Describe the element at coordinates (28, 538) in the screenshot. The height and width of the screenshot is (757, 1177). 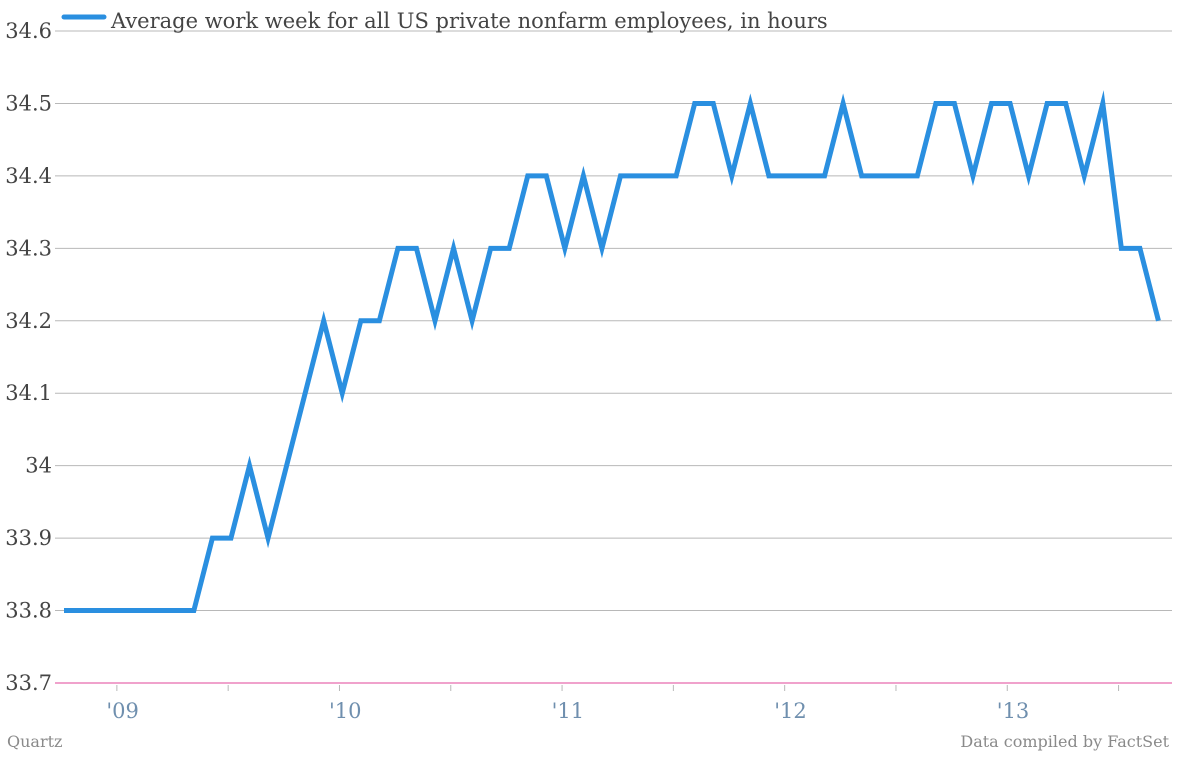
I see `y-tick-label: 33.9` at that location.